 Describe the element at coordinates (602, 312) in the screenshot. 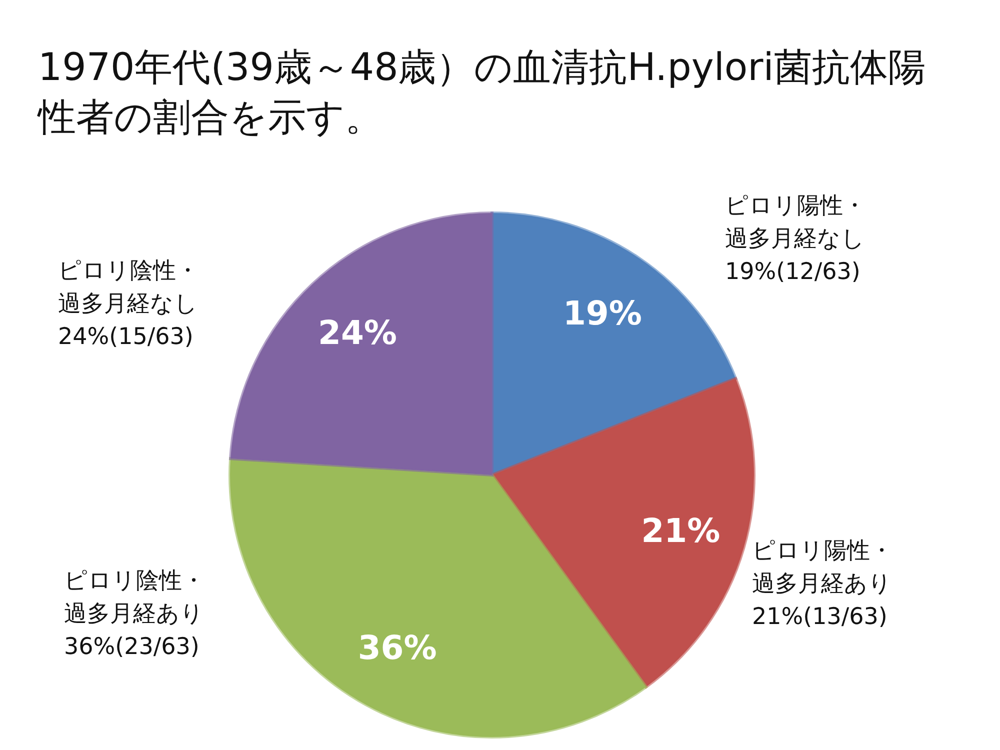

I see `data-label: 19%` at that location.